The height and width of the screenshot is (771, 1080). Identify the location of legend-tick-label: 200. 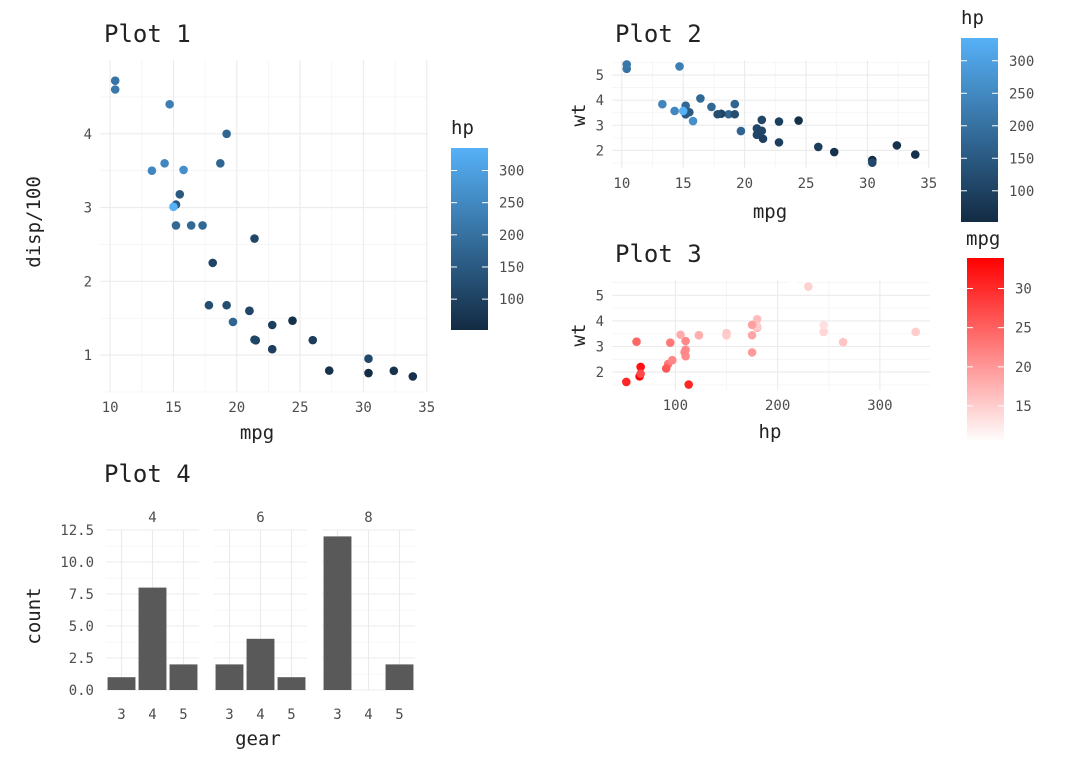
(511, 236).